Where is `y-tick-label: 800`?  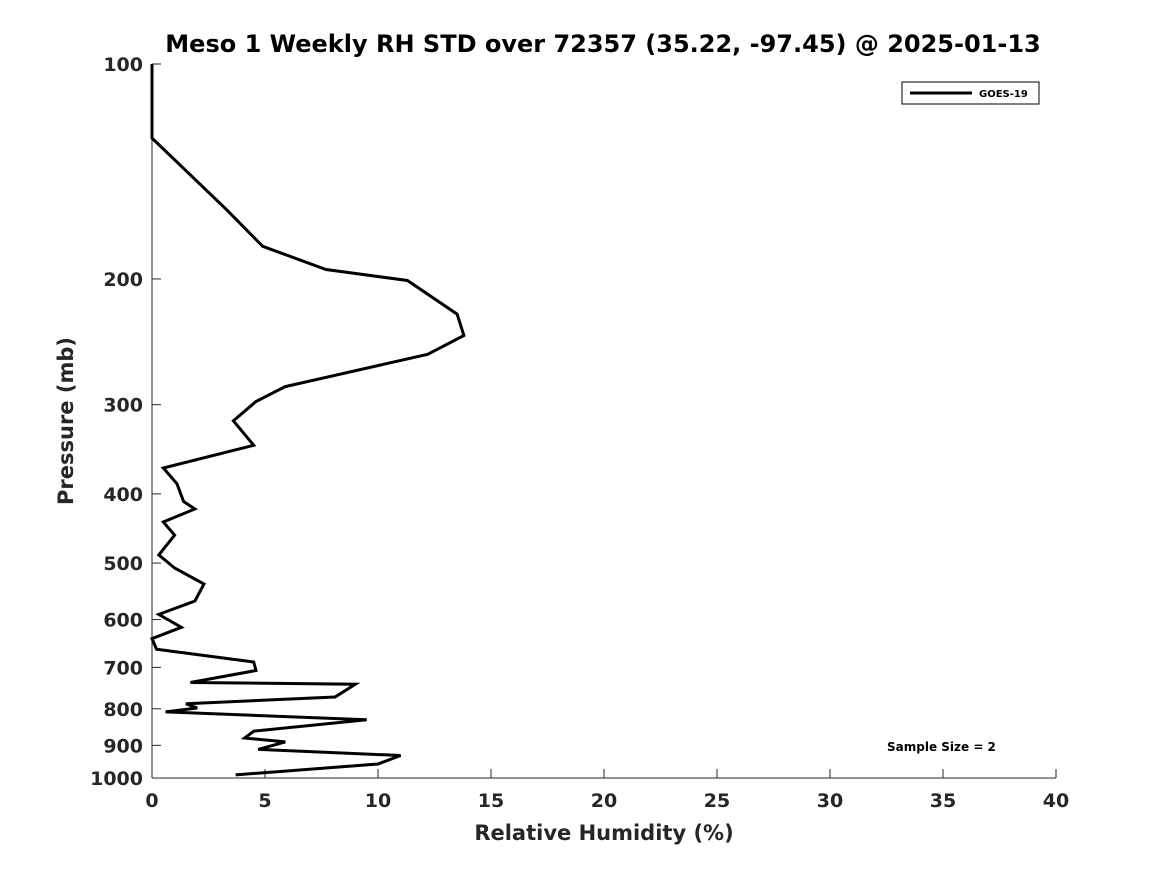 y-tick-label: 800 is located at coordinates (123, 710).